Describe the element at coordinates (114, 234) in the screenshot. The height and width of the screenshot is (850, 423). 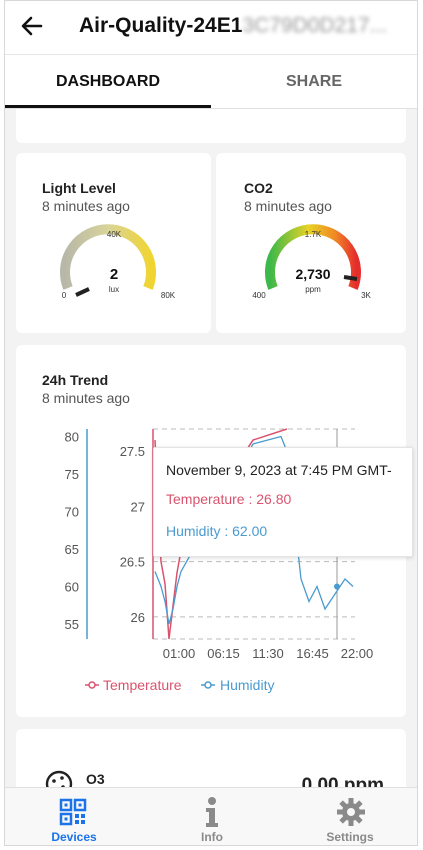
I see `gauge-mid: 40K` at that location.